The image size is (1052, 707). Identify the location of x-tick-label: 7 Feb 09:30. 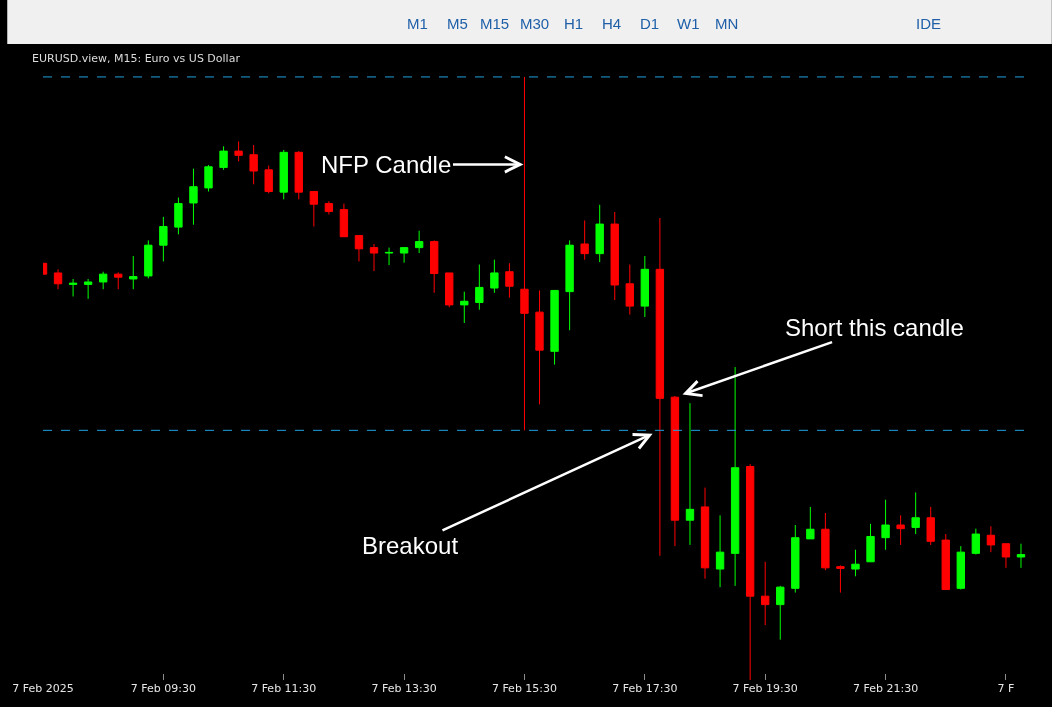
(163, 688).